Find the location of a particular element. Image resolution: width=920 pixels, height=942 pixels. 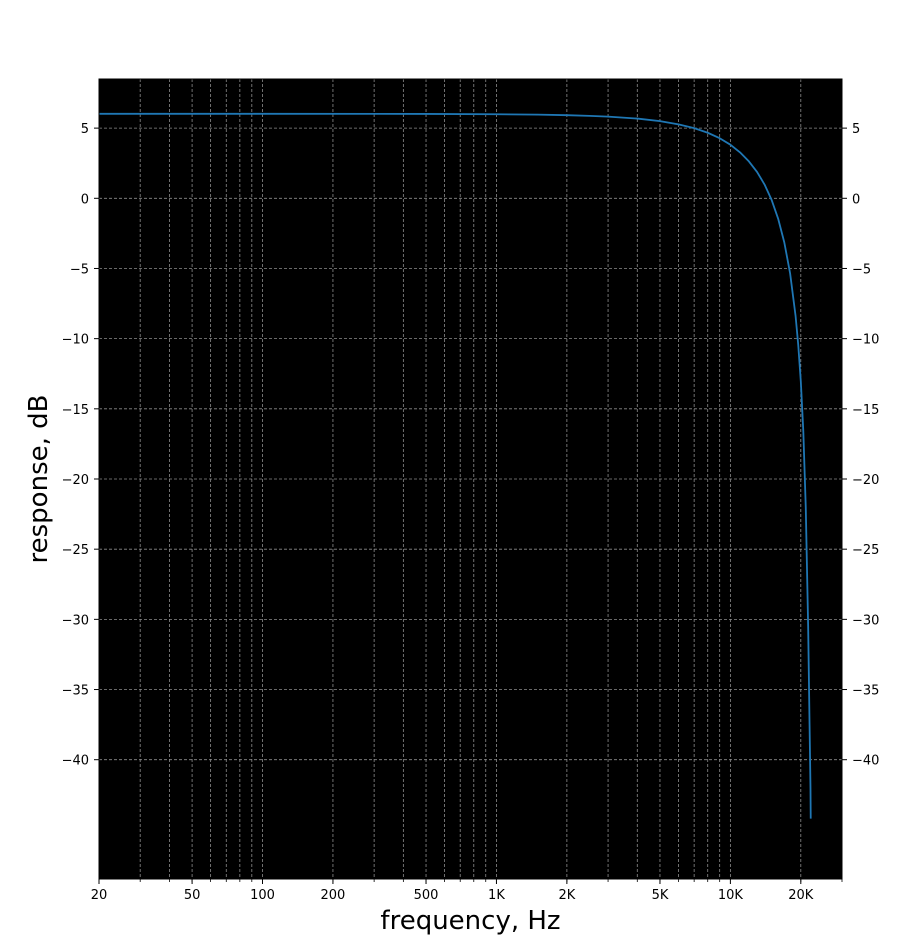

x-tick-label: 20 is located at coordinates (99, 895).